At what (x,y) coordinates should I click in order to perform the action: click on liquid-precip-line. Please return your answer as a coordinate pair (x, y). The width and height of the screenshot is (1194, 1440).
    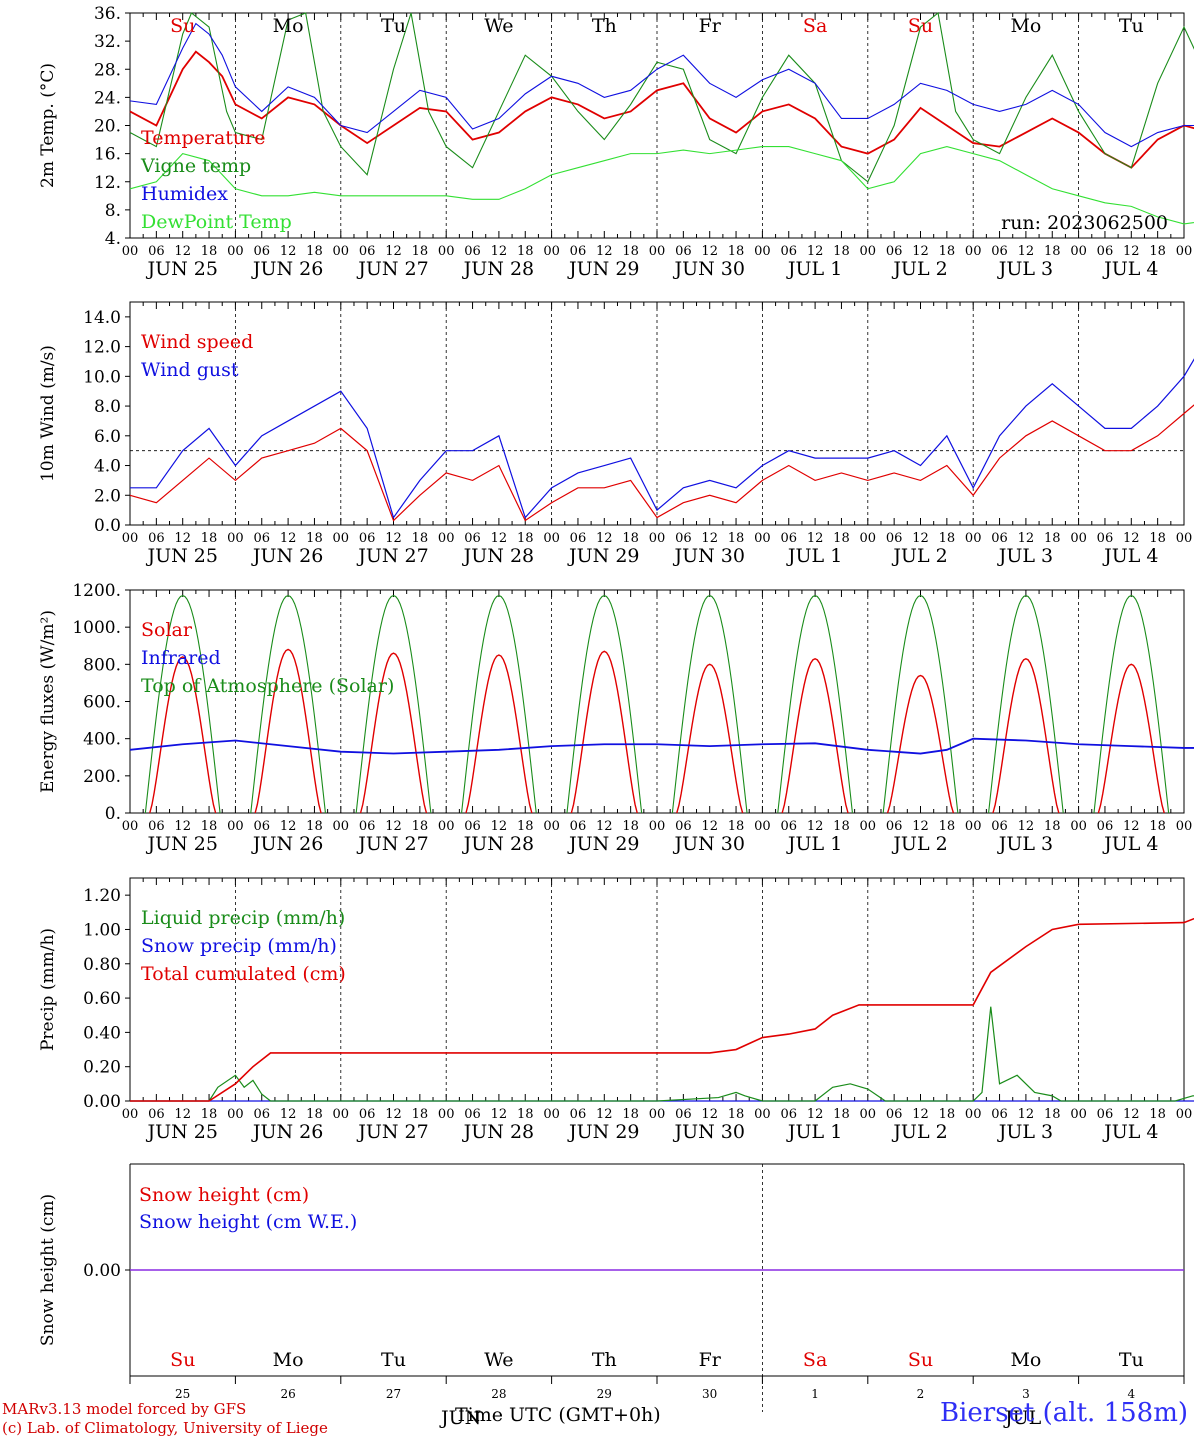
    Looking at the image, I should click on (662, 1054).